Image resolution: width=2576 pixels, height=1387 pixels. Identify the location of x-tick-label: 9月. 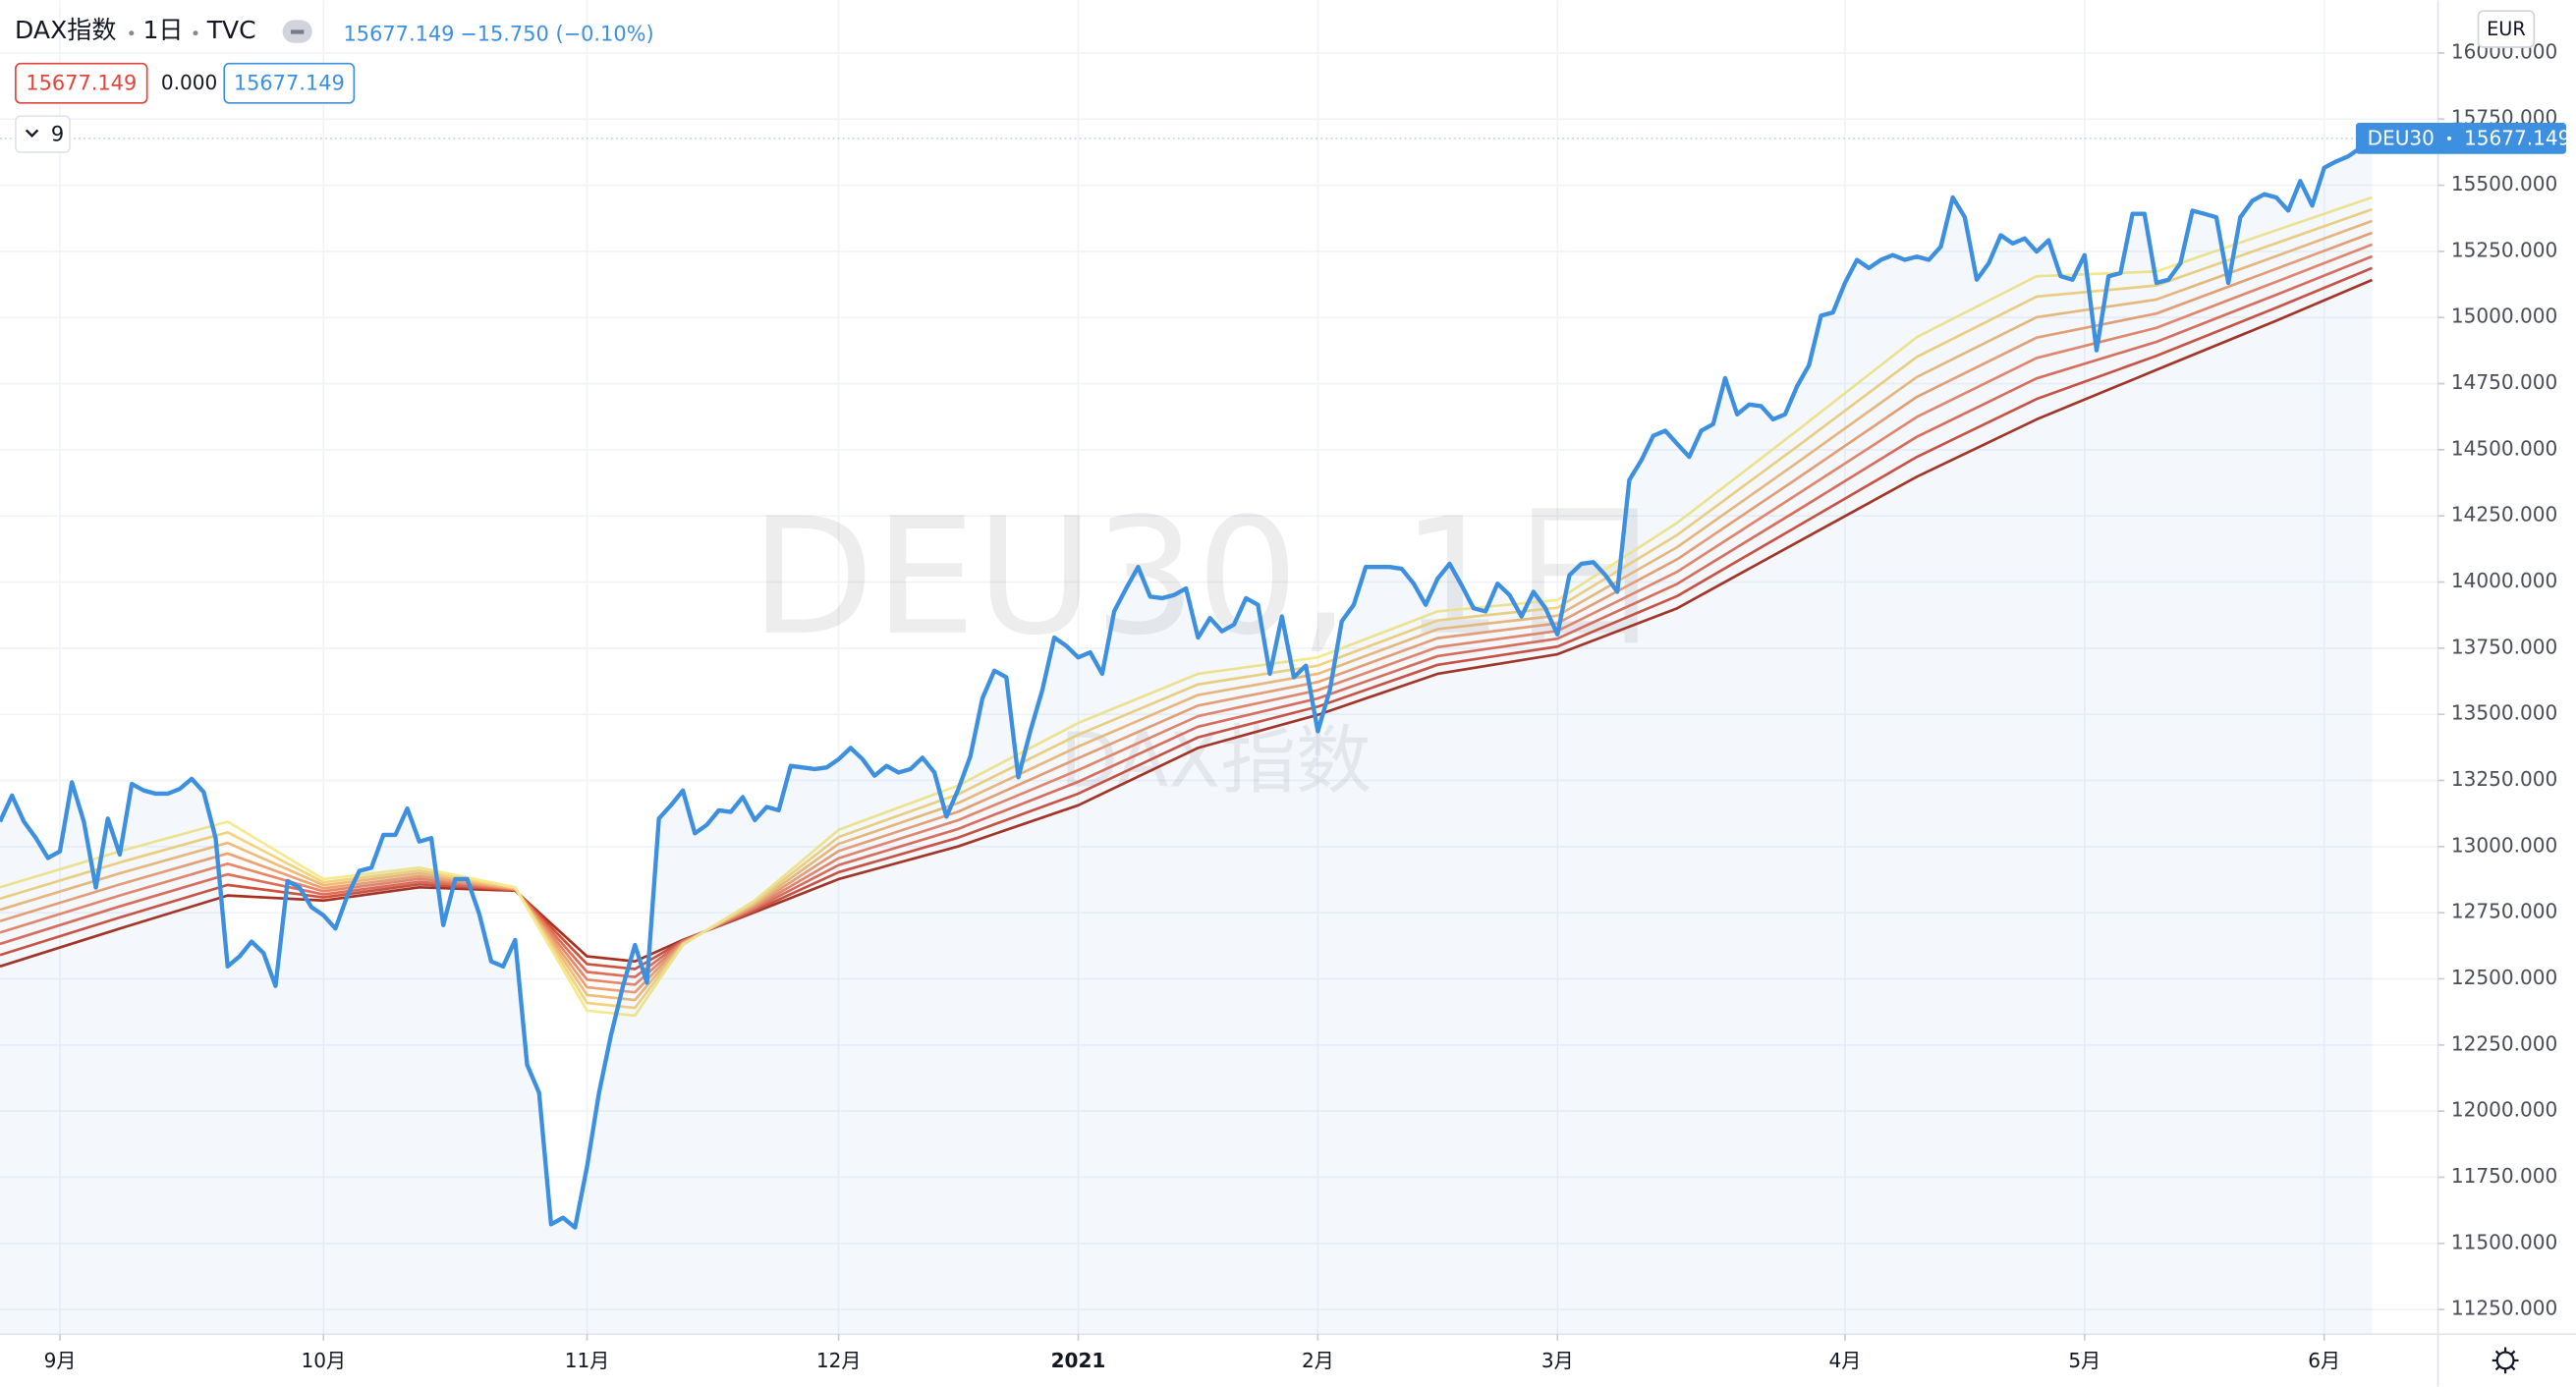
(60, 1360).